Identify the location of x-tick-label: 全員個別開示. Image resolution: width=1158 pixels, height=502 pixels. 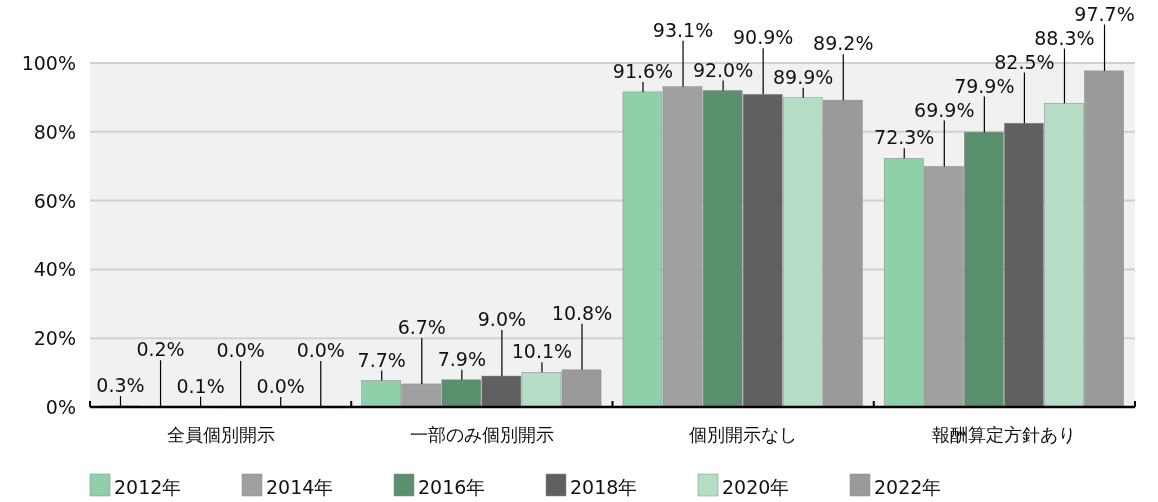
(220, 434).